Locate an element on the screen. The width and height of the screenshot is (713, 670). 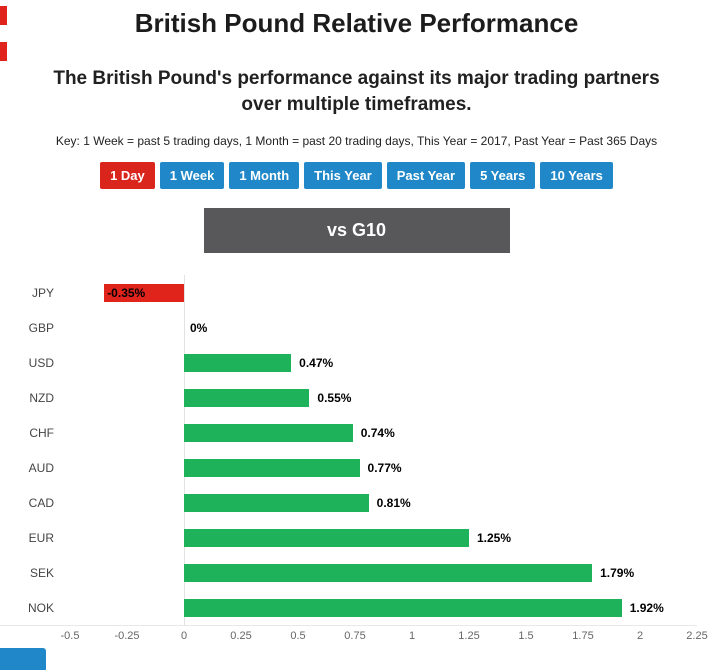
chart-row: SEK 1.79% is located at coordinates (348, 572).